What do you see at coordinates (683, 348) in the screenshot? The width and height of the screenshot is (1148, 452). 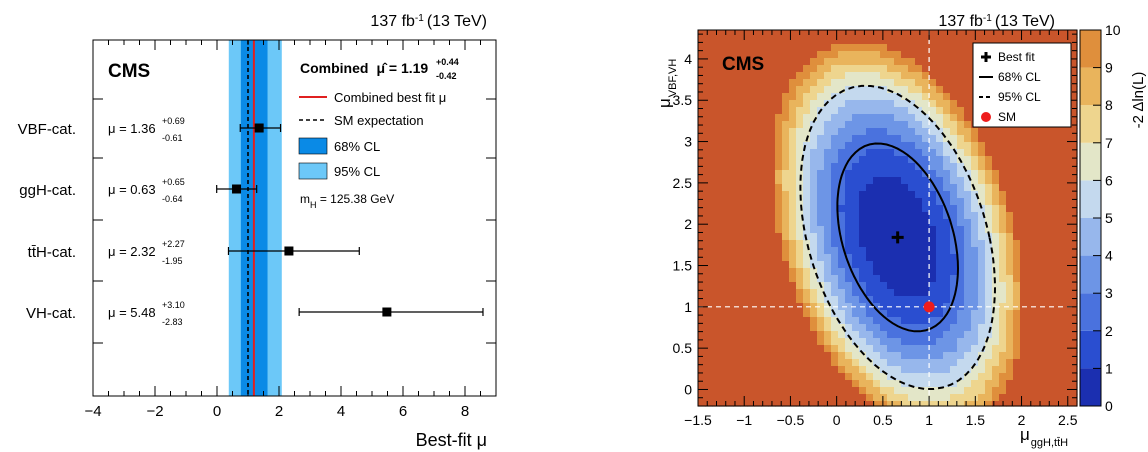 I see `y-tick-label: 0.5` at bounding box center [683, 348].